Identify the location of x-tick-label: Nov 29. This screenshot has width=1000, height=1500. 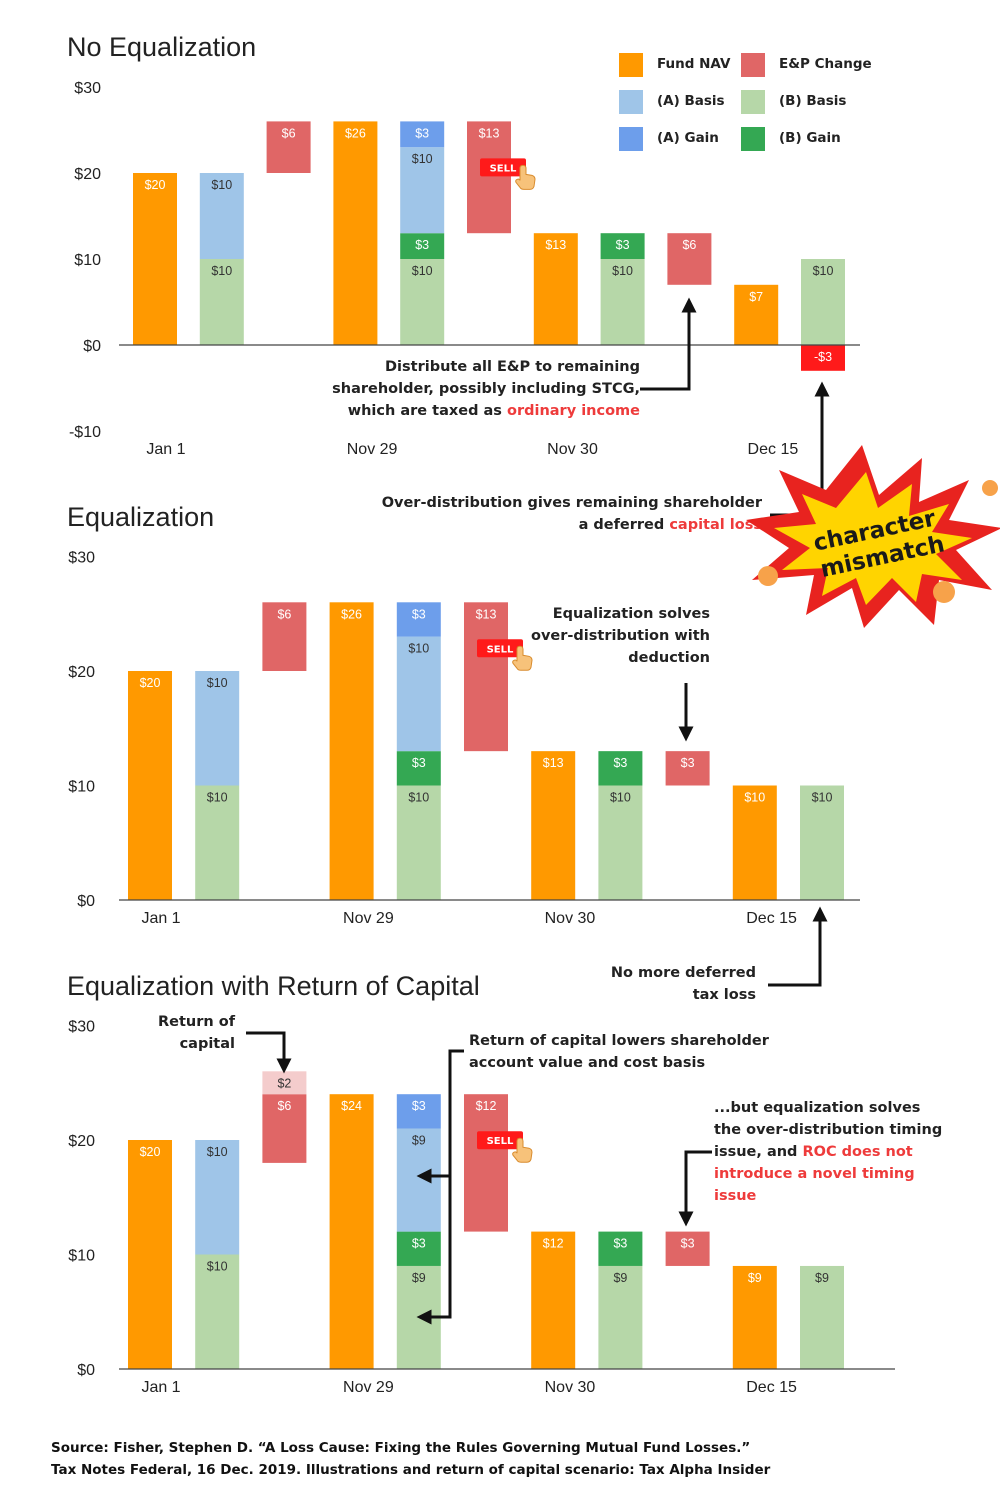
(372, 449).